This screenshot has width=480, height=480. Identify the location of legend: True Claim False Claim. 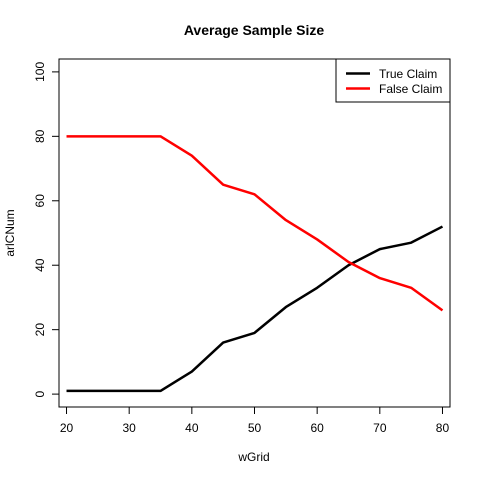
(393, 80).